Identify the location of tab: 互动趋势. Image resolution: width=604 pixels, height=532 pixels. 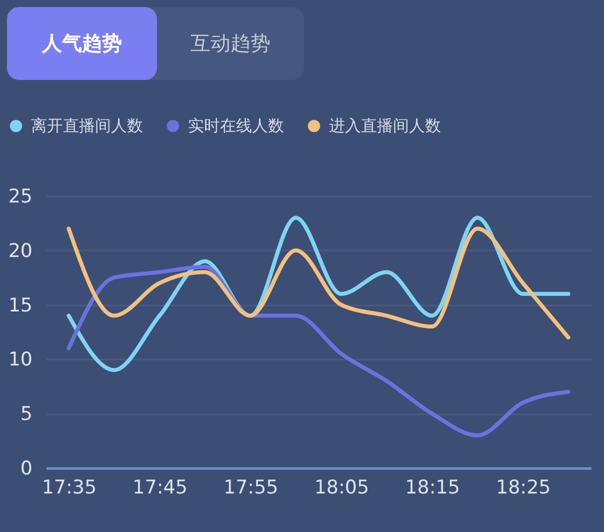
(230, 43).